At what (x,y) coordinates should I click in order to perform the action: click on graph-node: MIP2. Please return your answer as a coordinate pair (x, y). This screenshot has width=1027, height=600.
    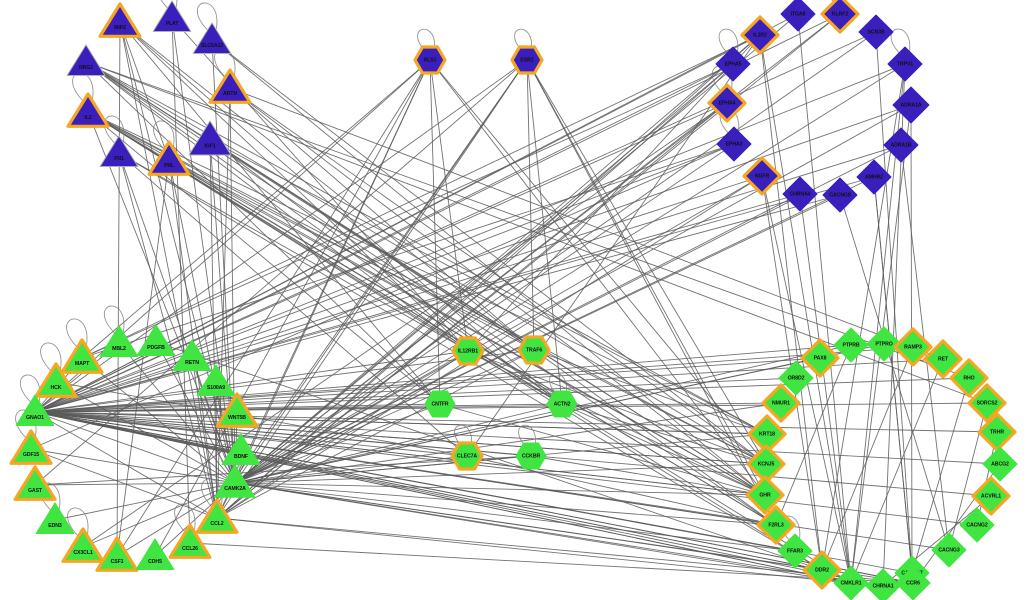
    Looking at the image, I should click on (120, 20).